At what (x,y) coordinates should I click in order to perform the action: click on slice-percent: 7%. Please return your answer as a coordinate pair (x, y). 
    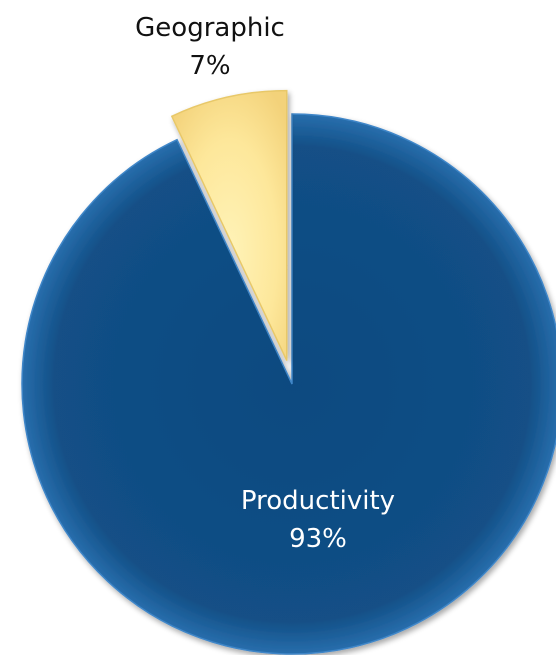
    Looking at the image, I should click on (209, 66).